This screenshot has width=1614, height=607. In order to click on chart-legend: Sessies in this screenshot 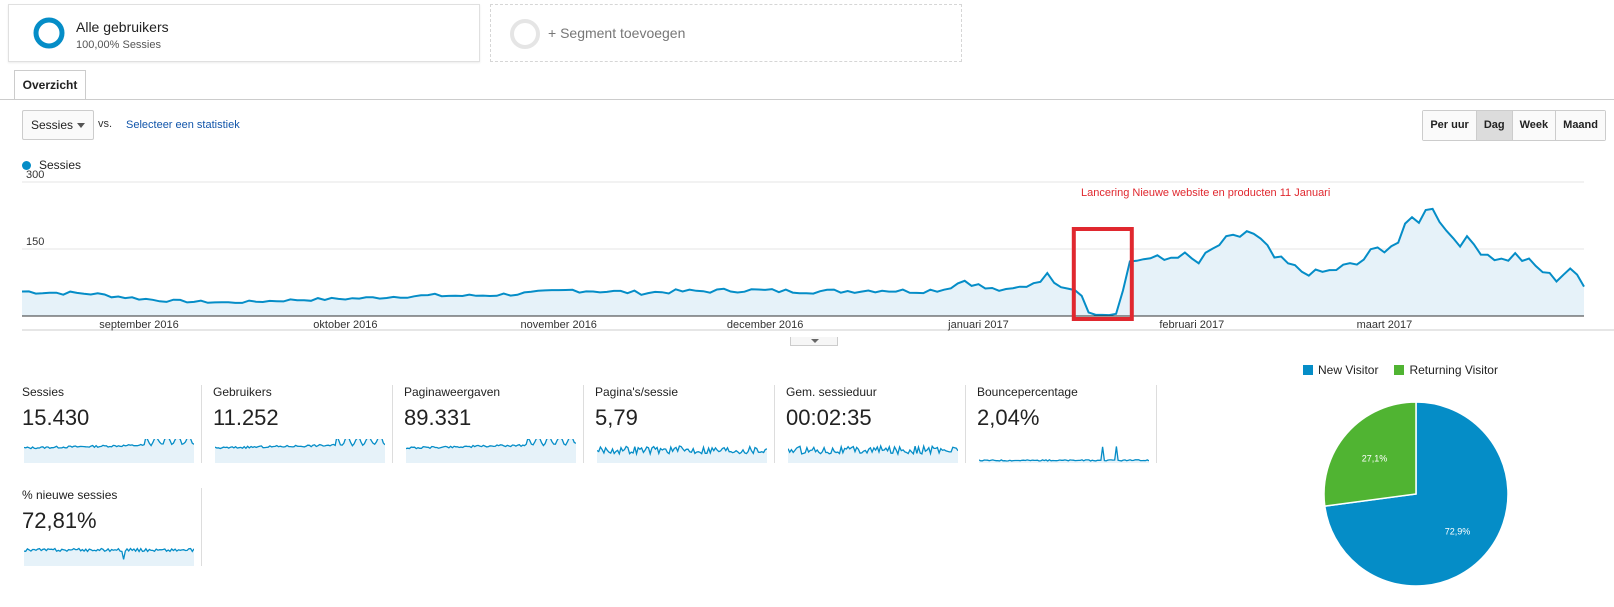, I will do `click(51, 165)`.